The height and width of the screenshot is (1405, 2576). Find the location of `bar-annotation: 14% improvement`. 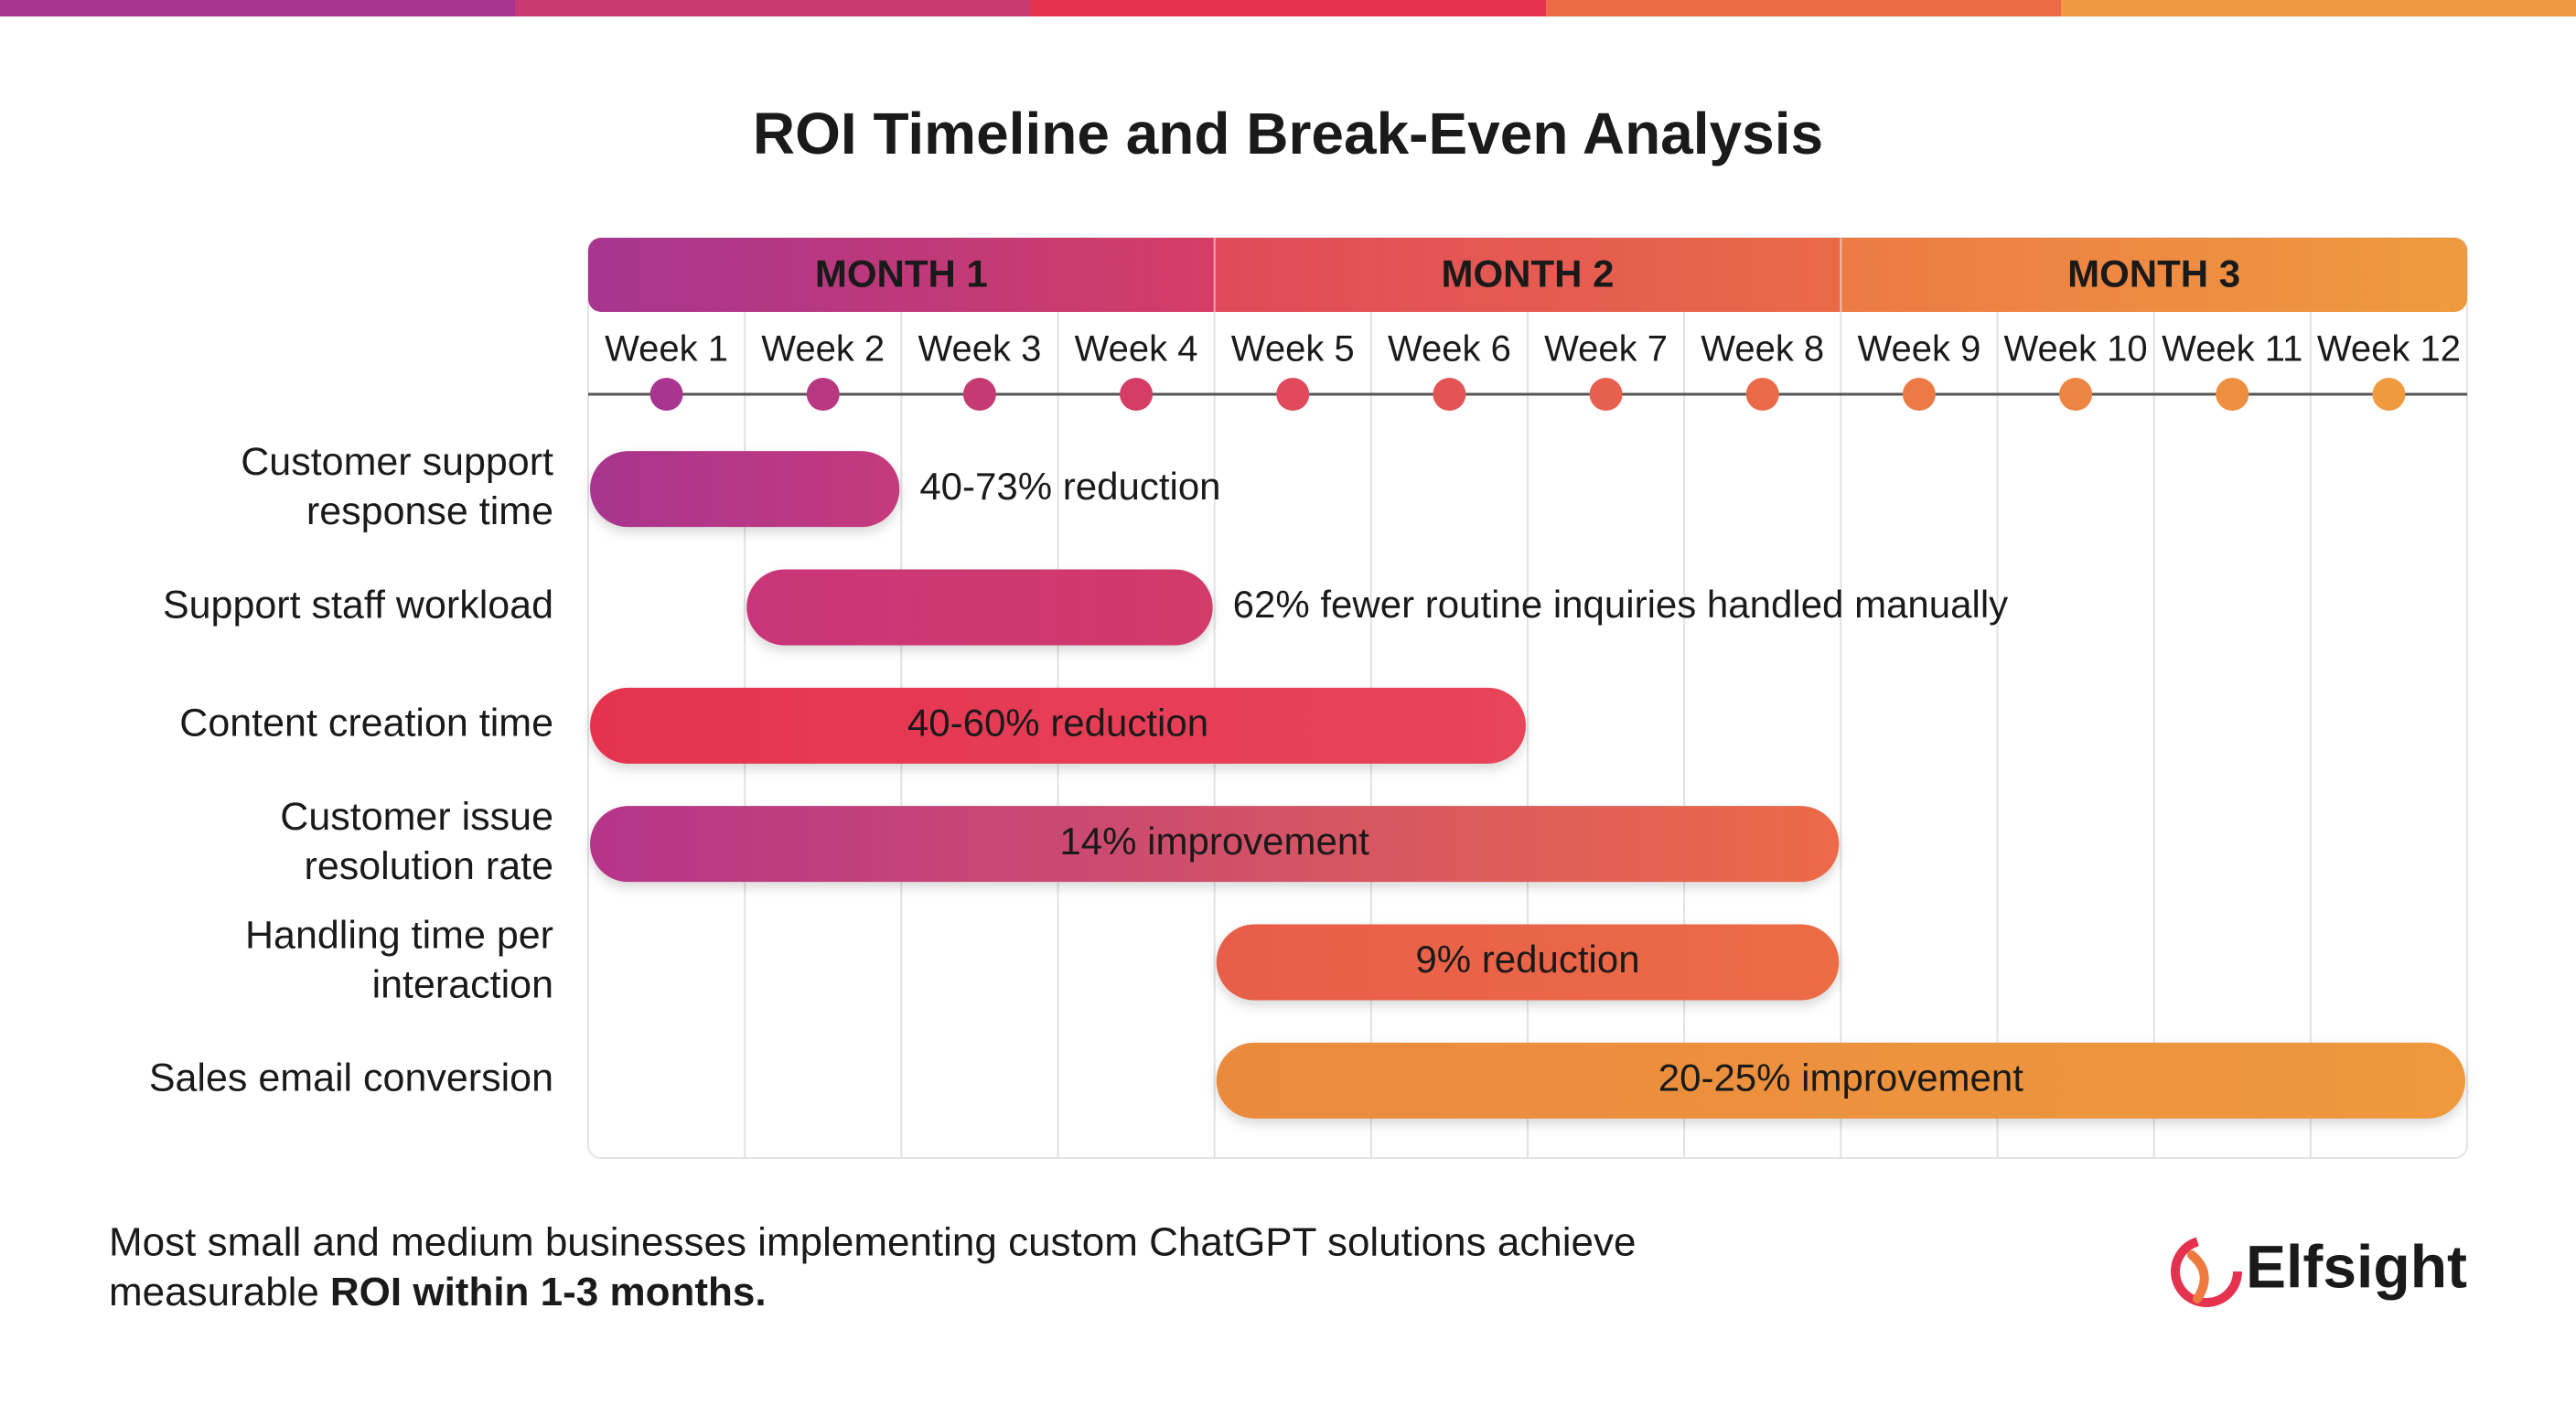

bar-annotation: 14% improvement is located at coordinates (1214, 841).